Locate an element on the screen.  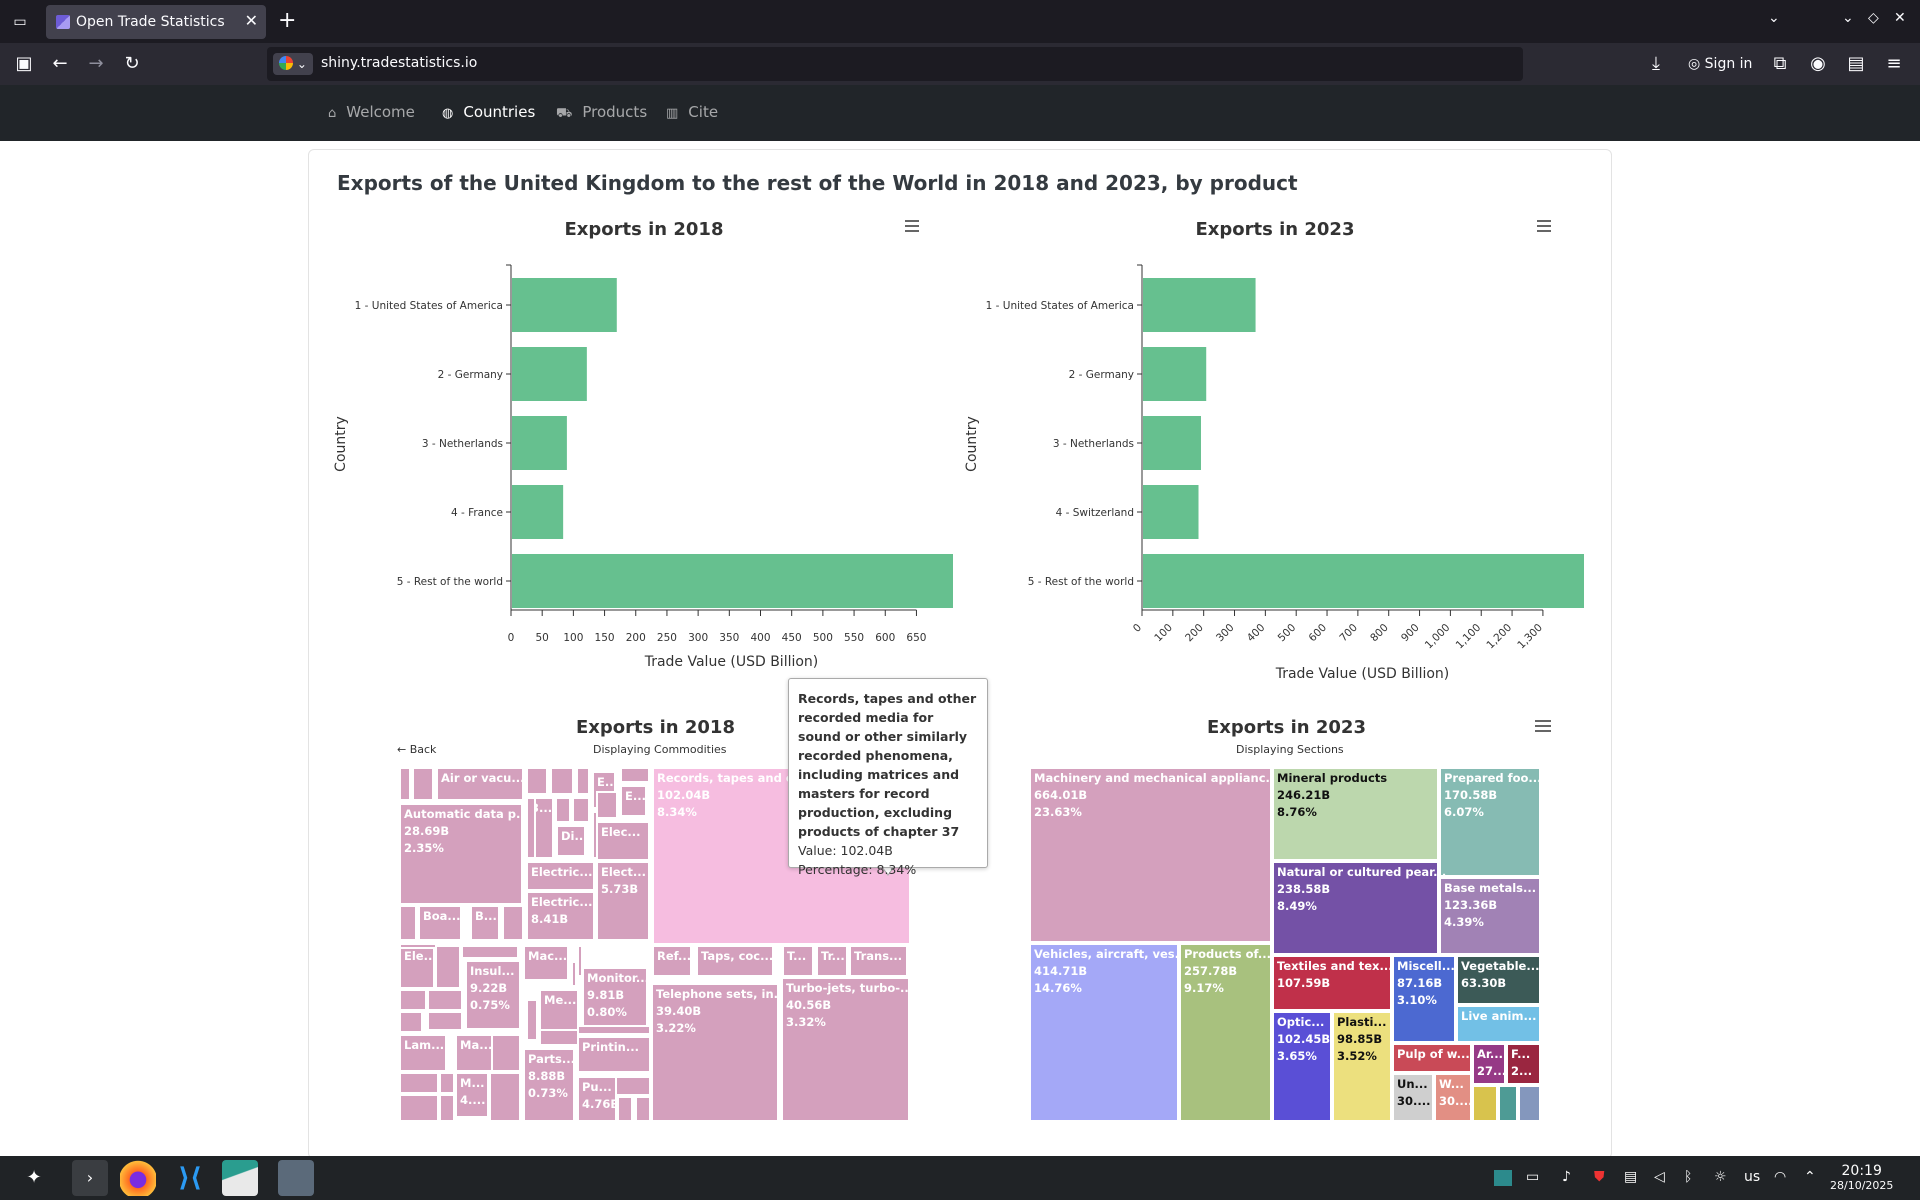
nav-welcome: ⌂ Welcome is located at coordinates (371, 112).